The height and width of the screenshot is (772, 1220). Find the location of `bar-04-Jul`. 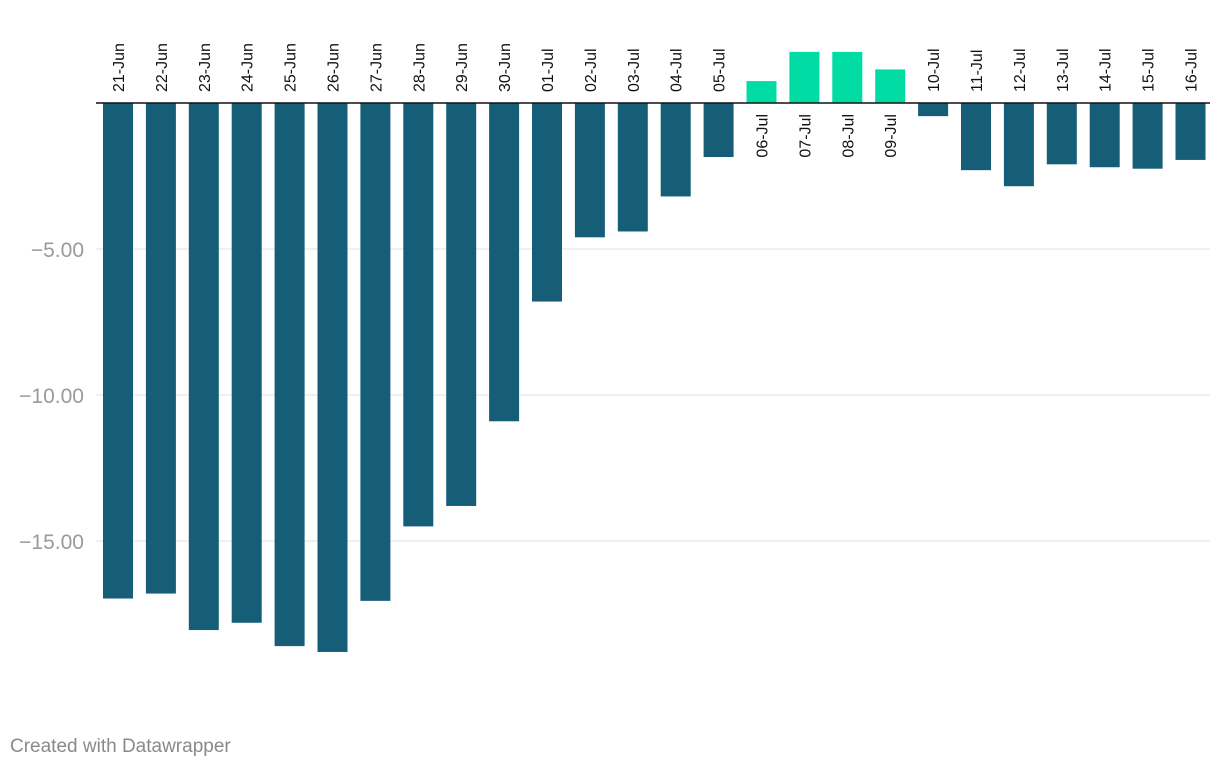

bar-04-Jul is located at coordinates (675, 150).